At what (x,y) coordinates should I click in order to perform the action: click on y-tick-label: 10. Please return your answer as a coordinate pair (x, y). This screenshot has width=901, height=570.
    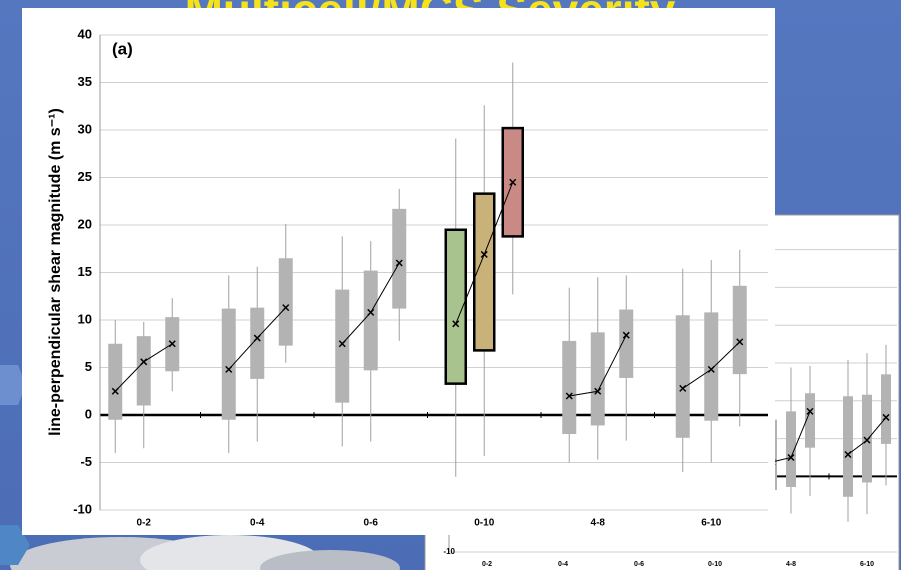
    Looking at the image, I should click on (85, 318).